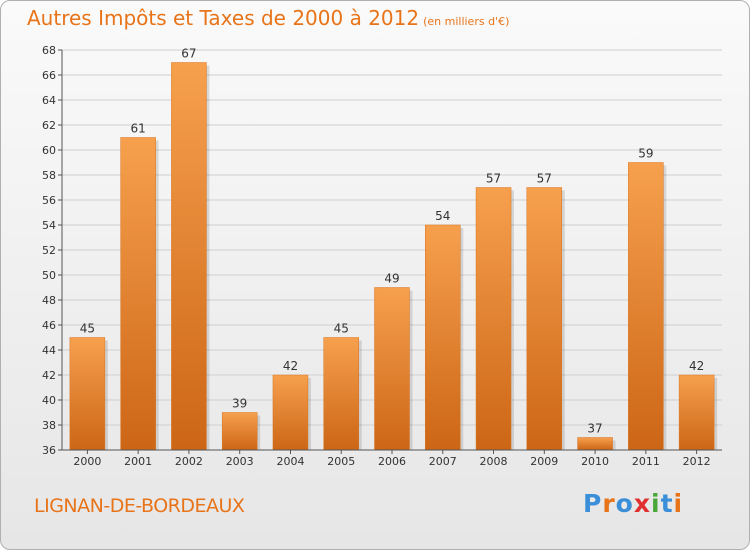 The image size is (750, 550). I want to click on bar-2008, so click(493, 319).